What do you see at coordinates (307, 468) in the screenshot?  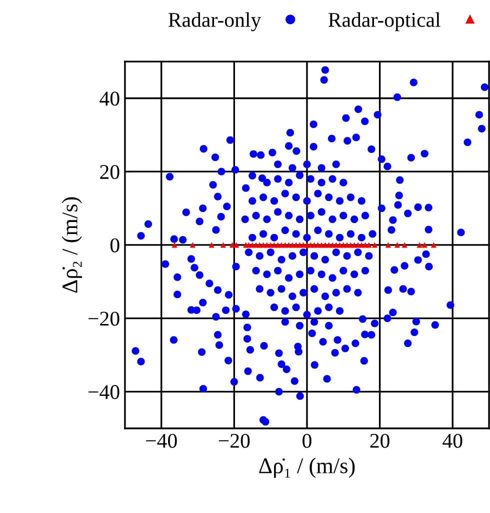 I see `x-axis-title: Δρ̇₁ / (m/s)` at bounding box center [307, 468].